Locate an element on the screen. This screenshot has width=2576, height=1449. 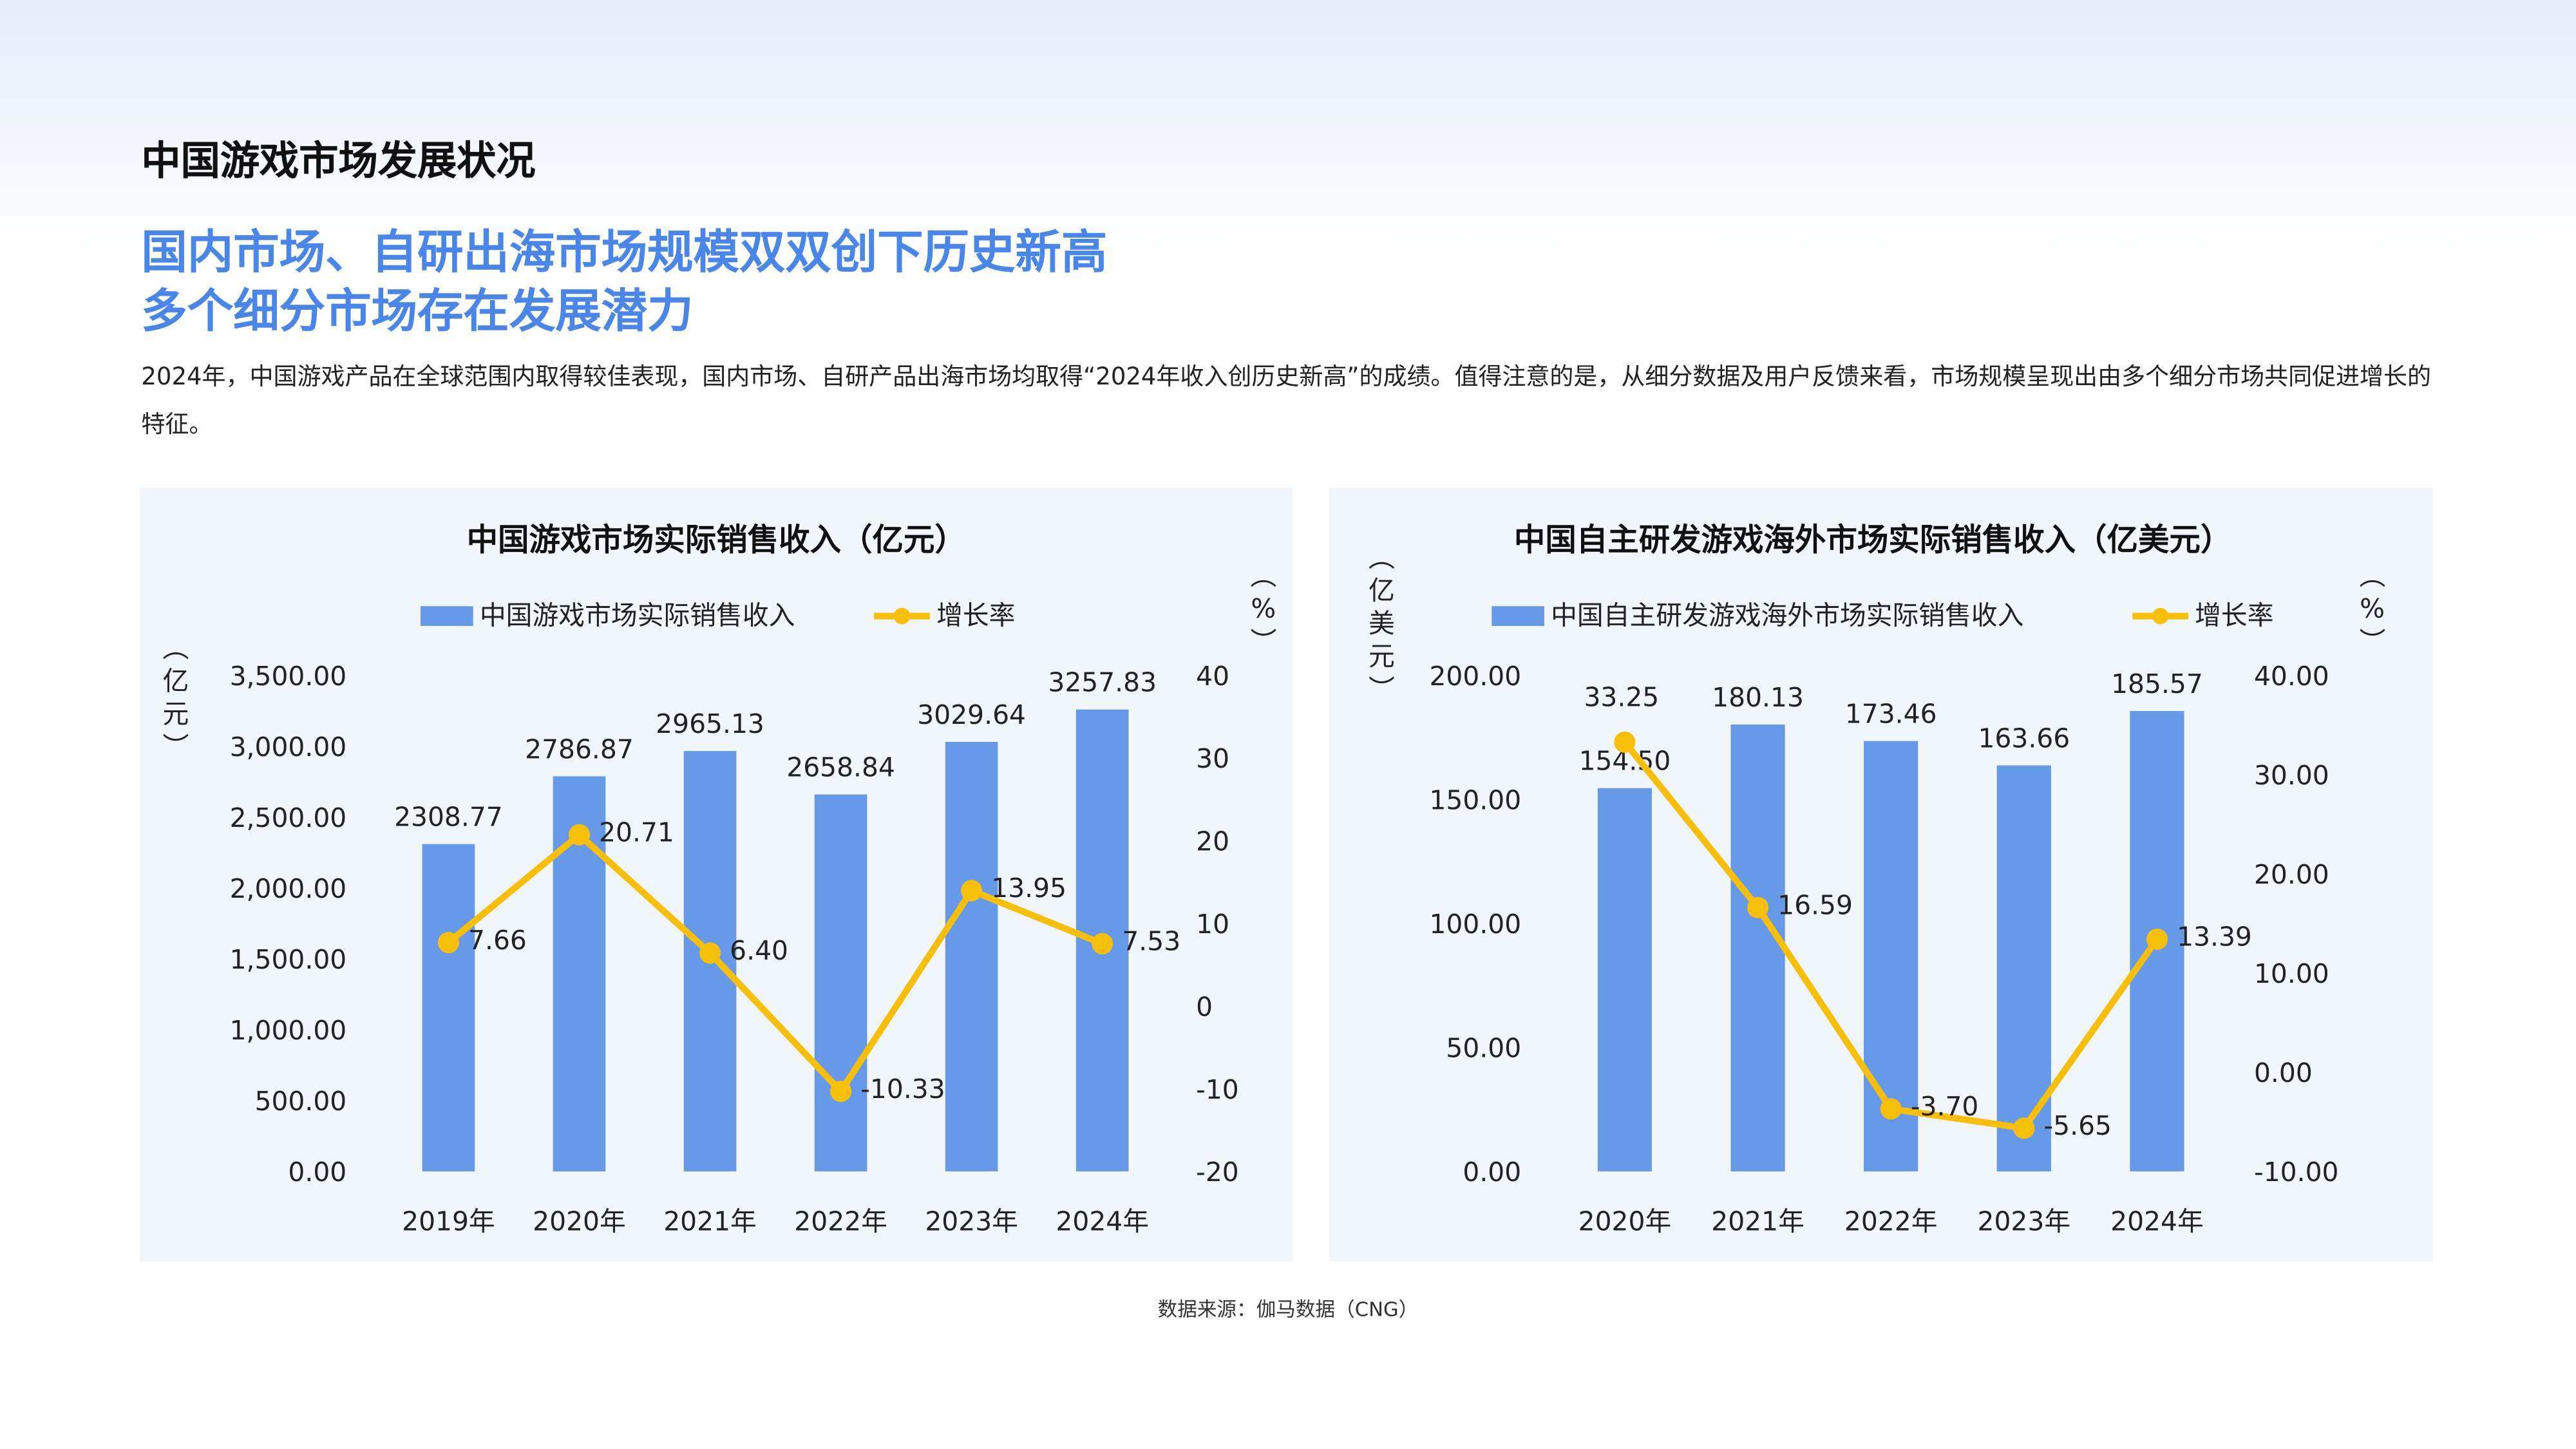
chart-title: 中国自主研发游戏海外市场实际销售收入（亿美元） is located at coordinates (1872, 540).